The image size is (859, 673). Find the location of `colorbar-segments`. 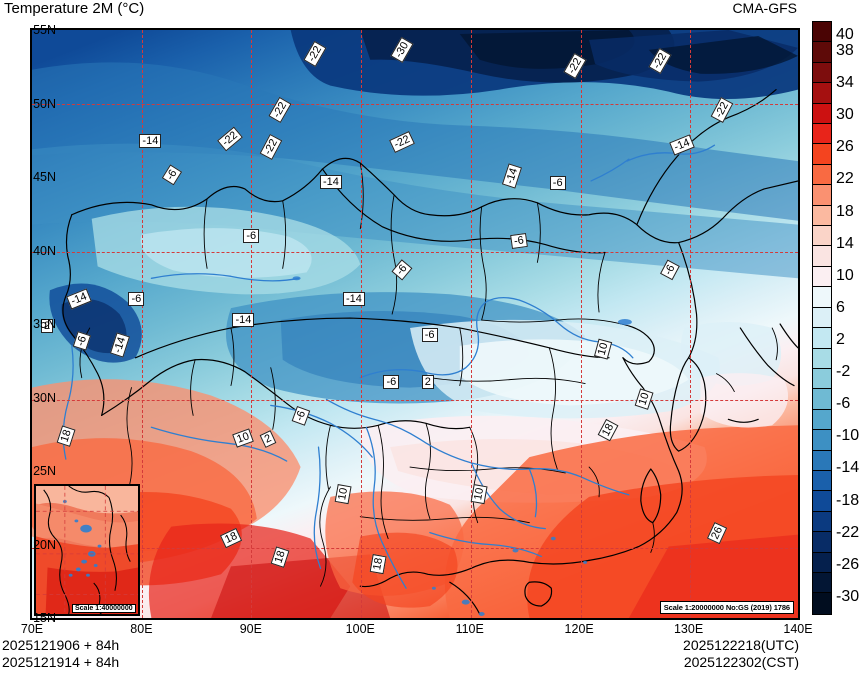

colorbar-segments is located at coordinates (822, 318).